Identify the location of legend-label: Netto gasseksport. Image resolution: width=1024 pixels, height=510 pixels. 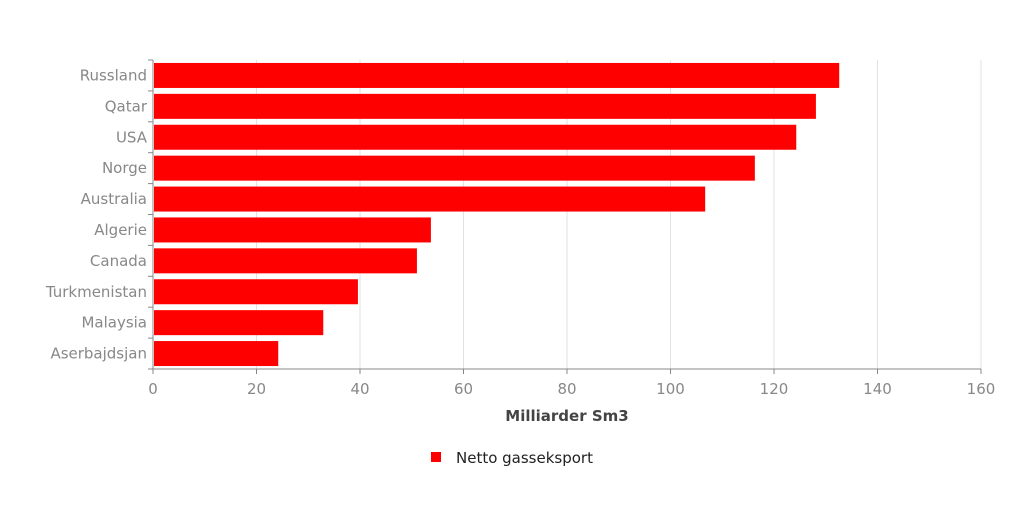
(524, 458).